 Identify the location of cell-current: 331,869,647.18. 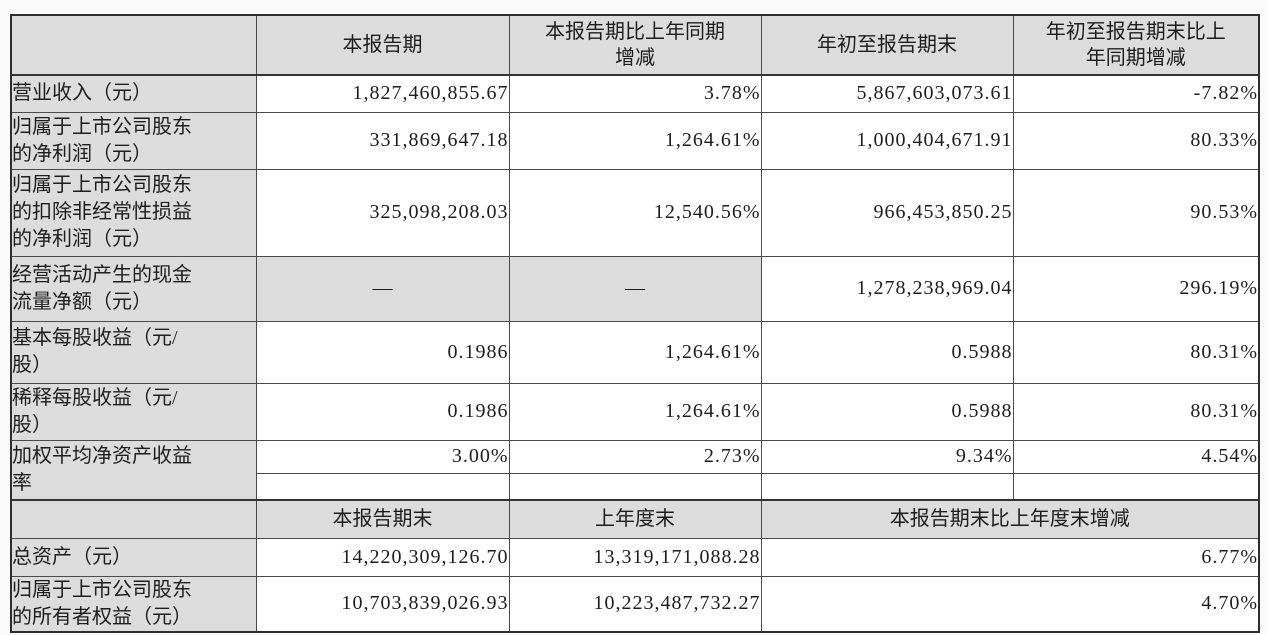
(382, 140).